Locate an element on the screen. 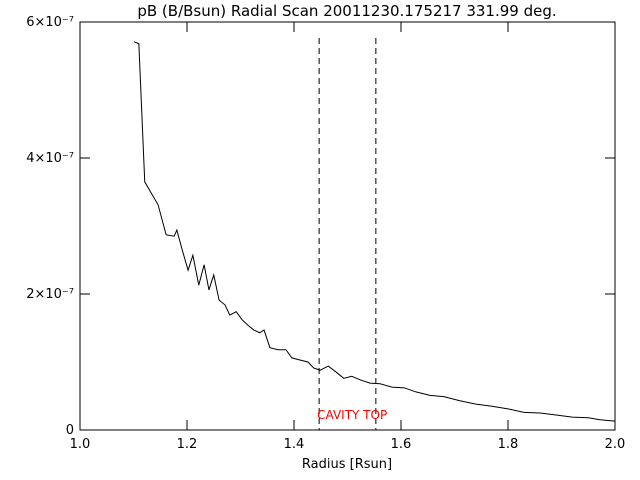 The width and height of the screenshot is (640, 480). y-tick-label: 0 is located at coordinates (70, 430).